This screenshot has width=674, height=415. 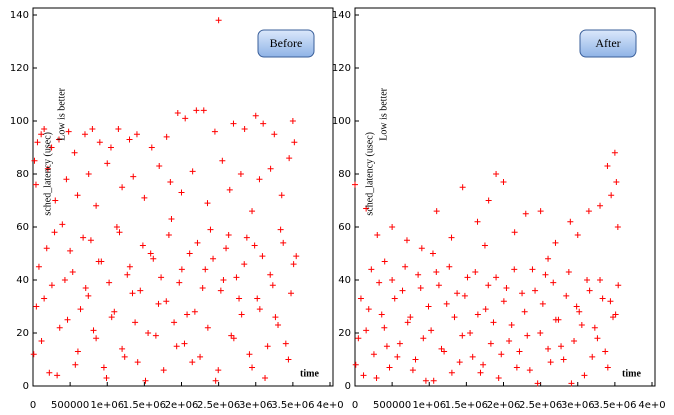 What do you see at coordinates (309, 373) in the screenshot?
I see `x-axis-label: time` at bounding box center [309, 373].